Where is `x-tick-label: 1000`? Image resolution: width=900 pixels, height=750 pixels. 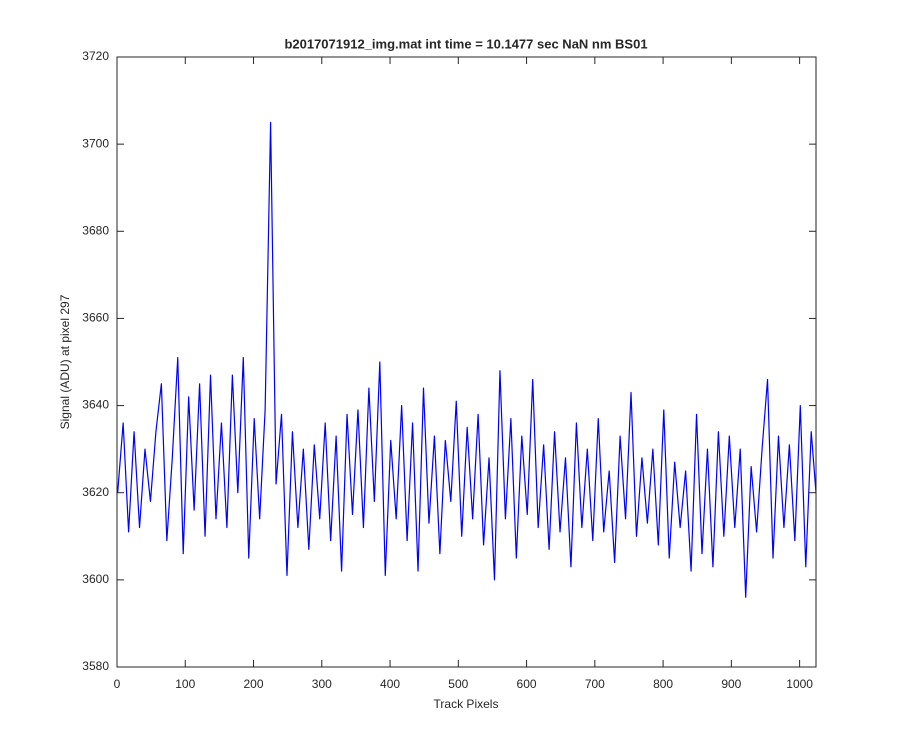 x-tick-label: 1000 is located at coordinates (799, 684).